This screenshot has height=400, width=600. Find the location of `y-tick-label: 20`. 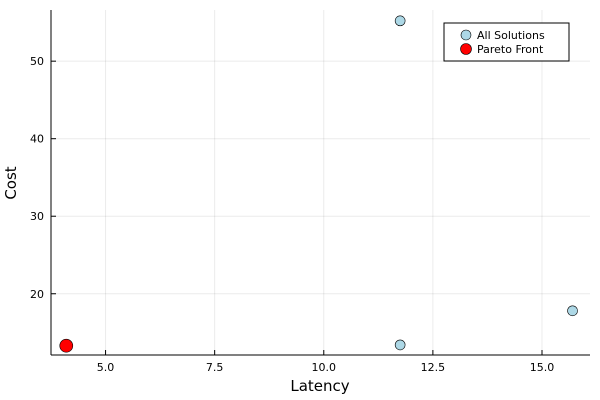

y-tick-label: 20 is located at coordinates (37, 294).